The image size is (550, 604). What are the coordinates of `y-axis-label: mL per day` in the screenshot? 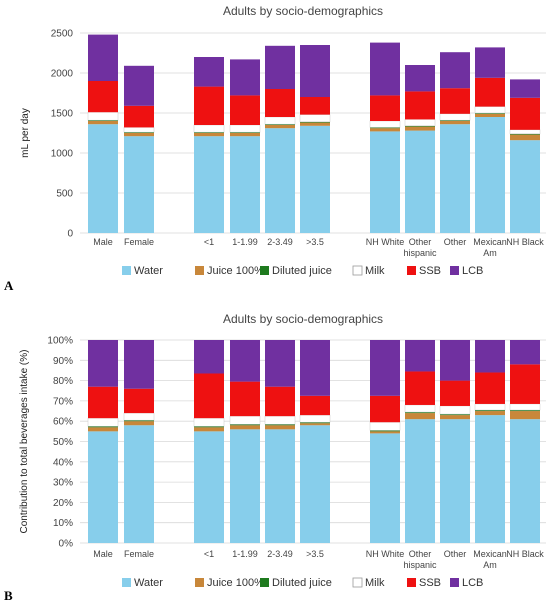 It's located at (25, 133).